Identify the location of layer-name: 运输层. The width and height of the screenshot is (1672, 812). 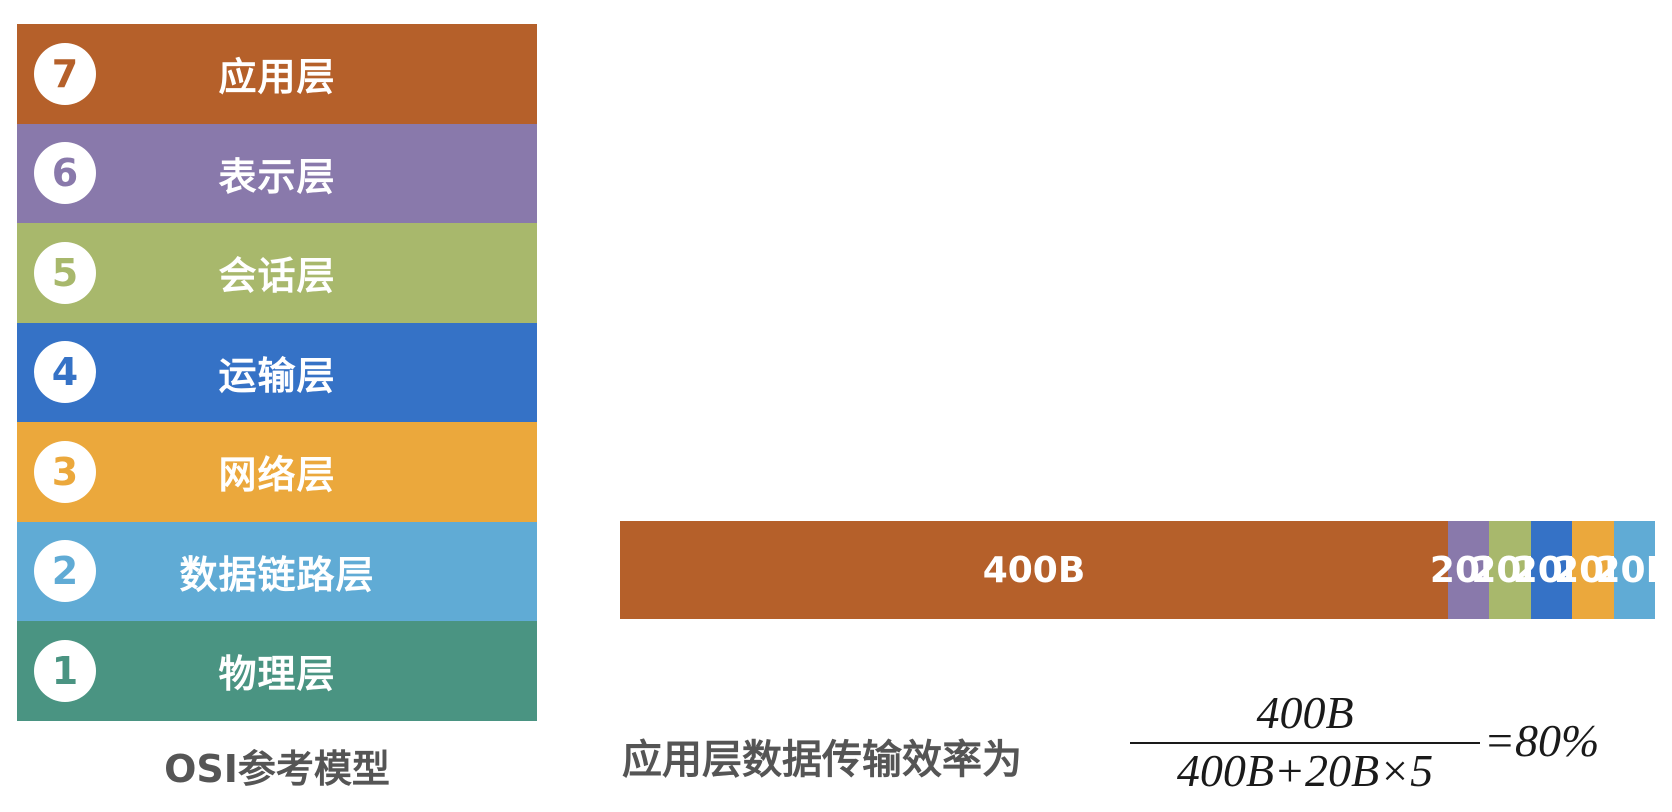
(277, 375).